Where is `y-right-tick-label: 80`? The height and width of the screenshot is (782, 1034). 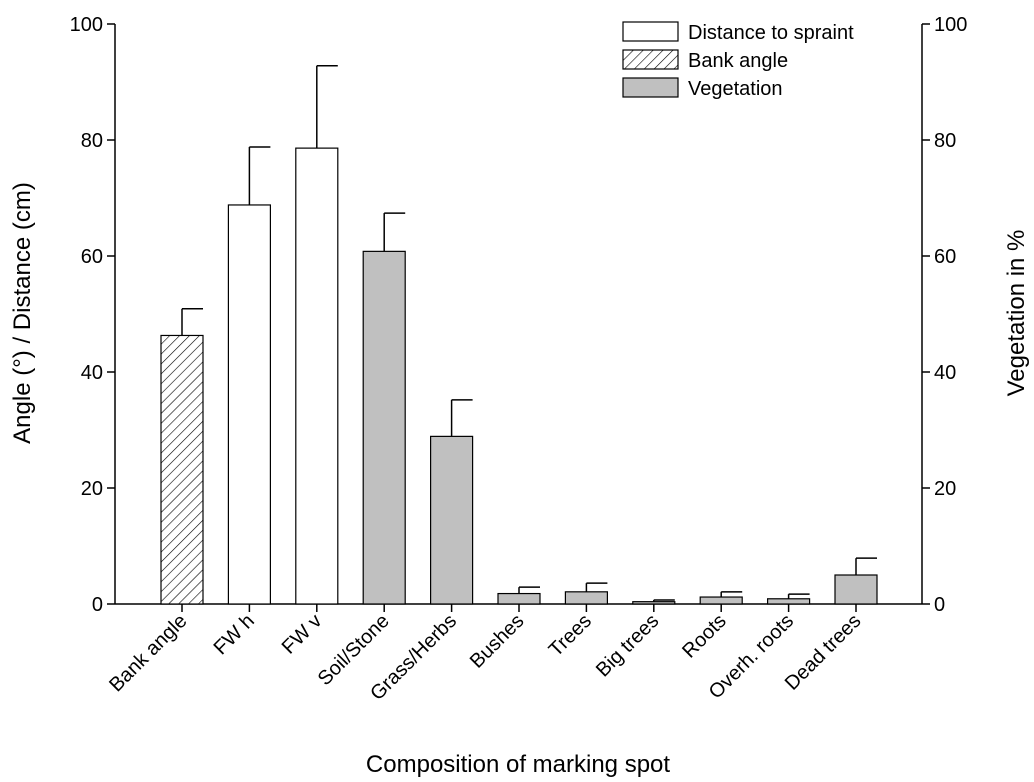 y-right-tick-label: 80 is located at coordinates (945, 141).